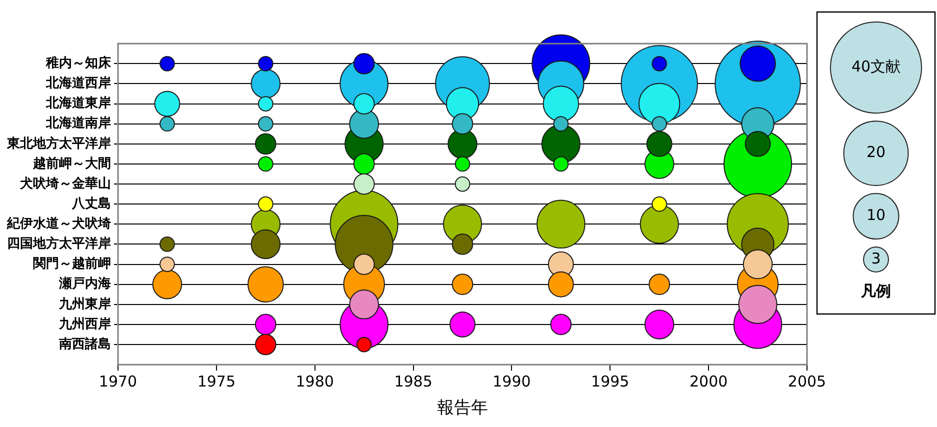  Describe the element at coordinates (71, 164) in the screenshot. I see `y-tick-label: 越前岬～大間` at that location.